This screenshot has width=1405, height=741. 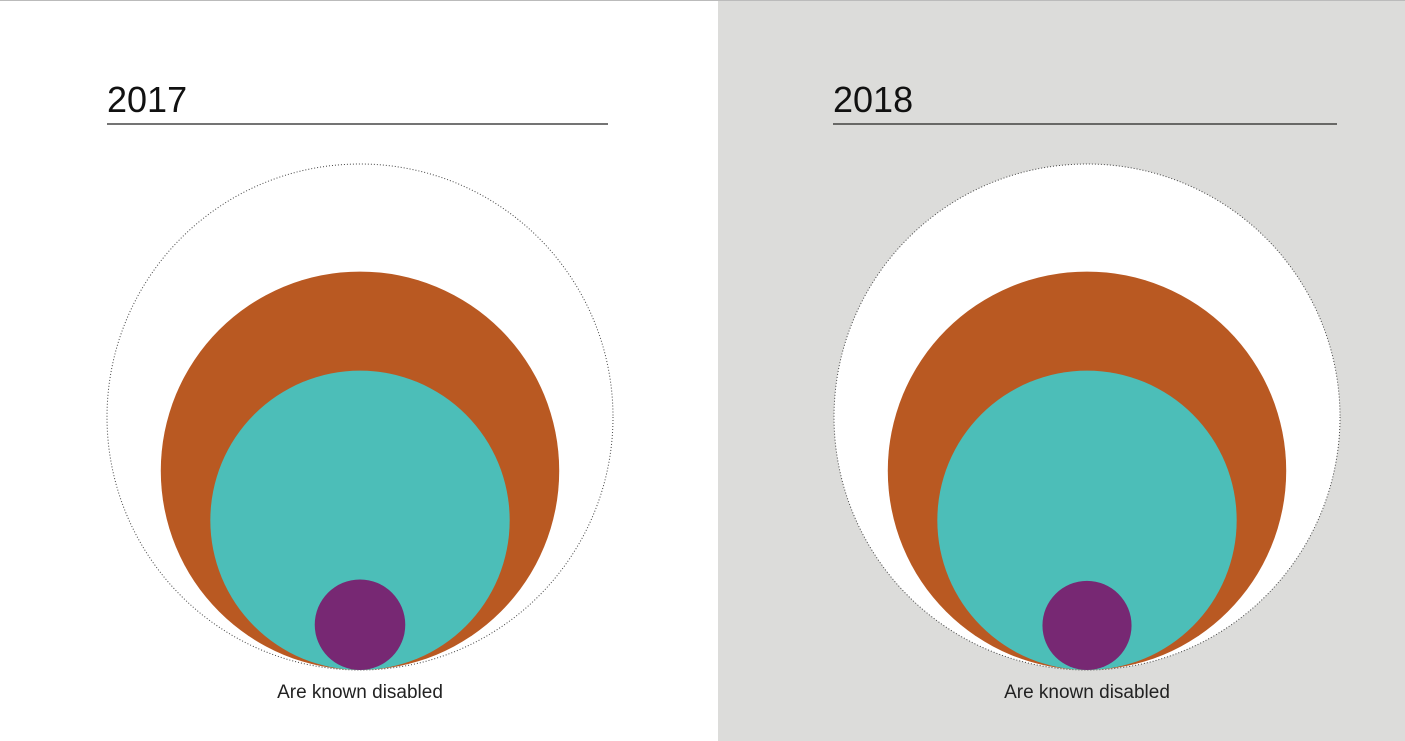 What do you see at coordinates (147, 99) in the screenshot?
I see `panel-title: 2017` at bounding box center [147, 99].